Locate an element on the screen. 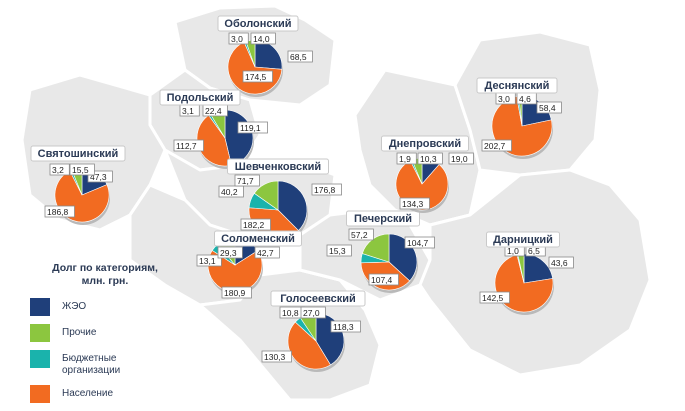 The width and height of the screenshot is (685, 411). legend-item-population: Население is located at coordinates (110, 394).